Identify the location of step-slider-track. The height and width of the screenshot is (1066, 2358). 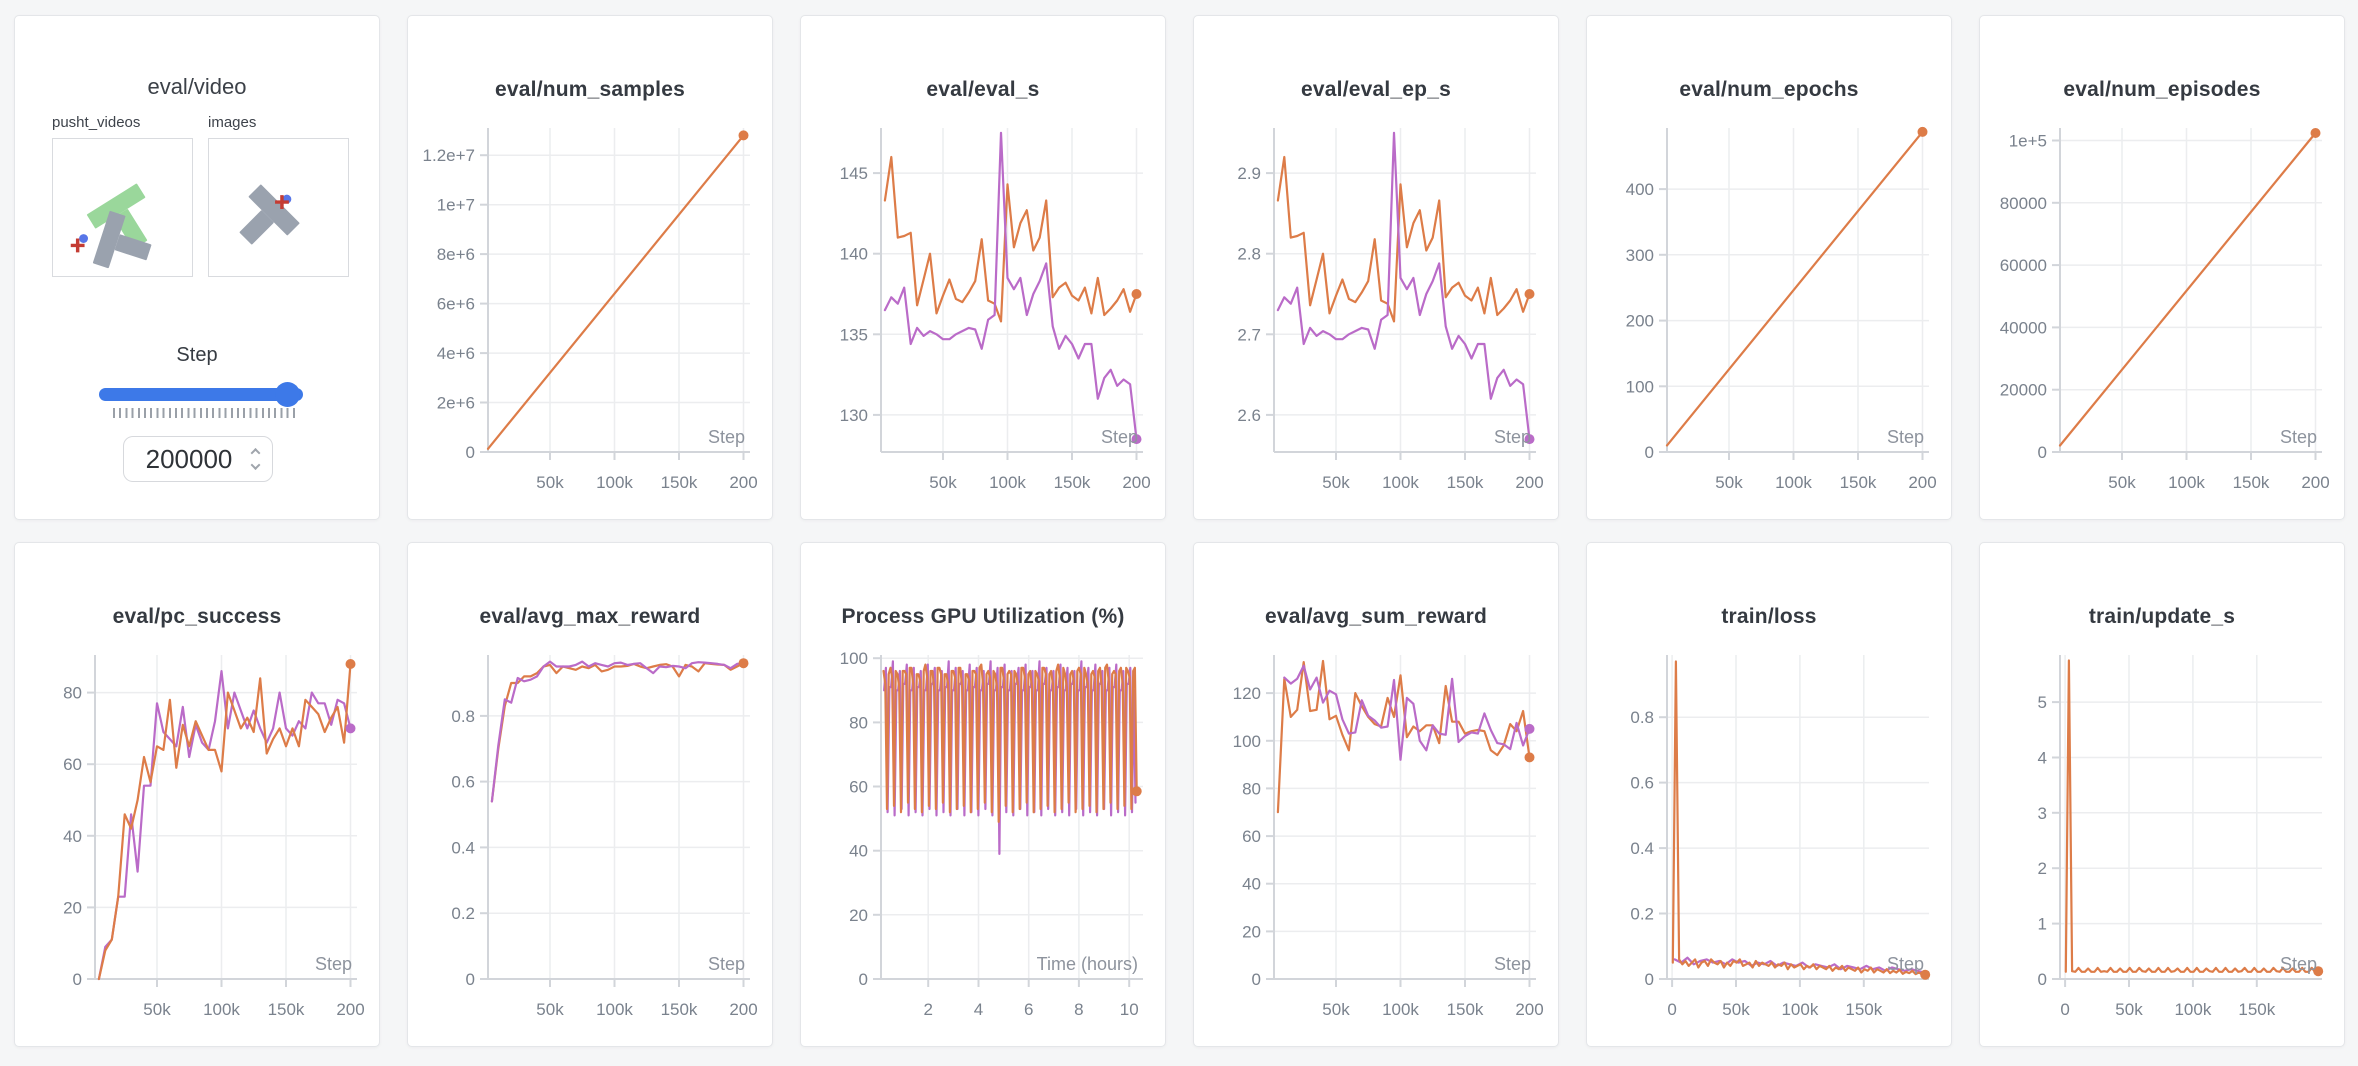
(201, 394).